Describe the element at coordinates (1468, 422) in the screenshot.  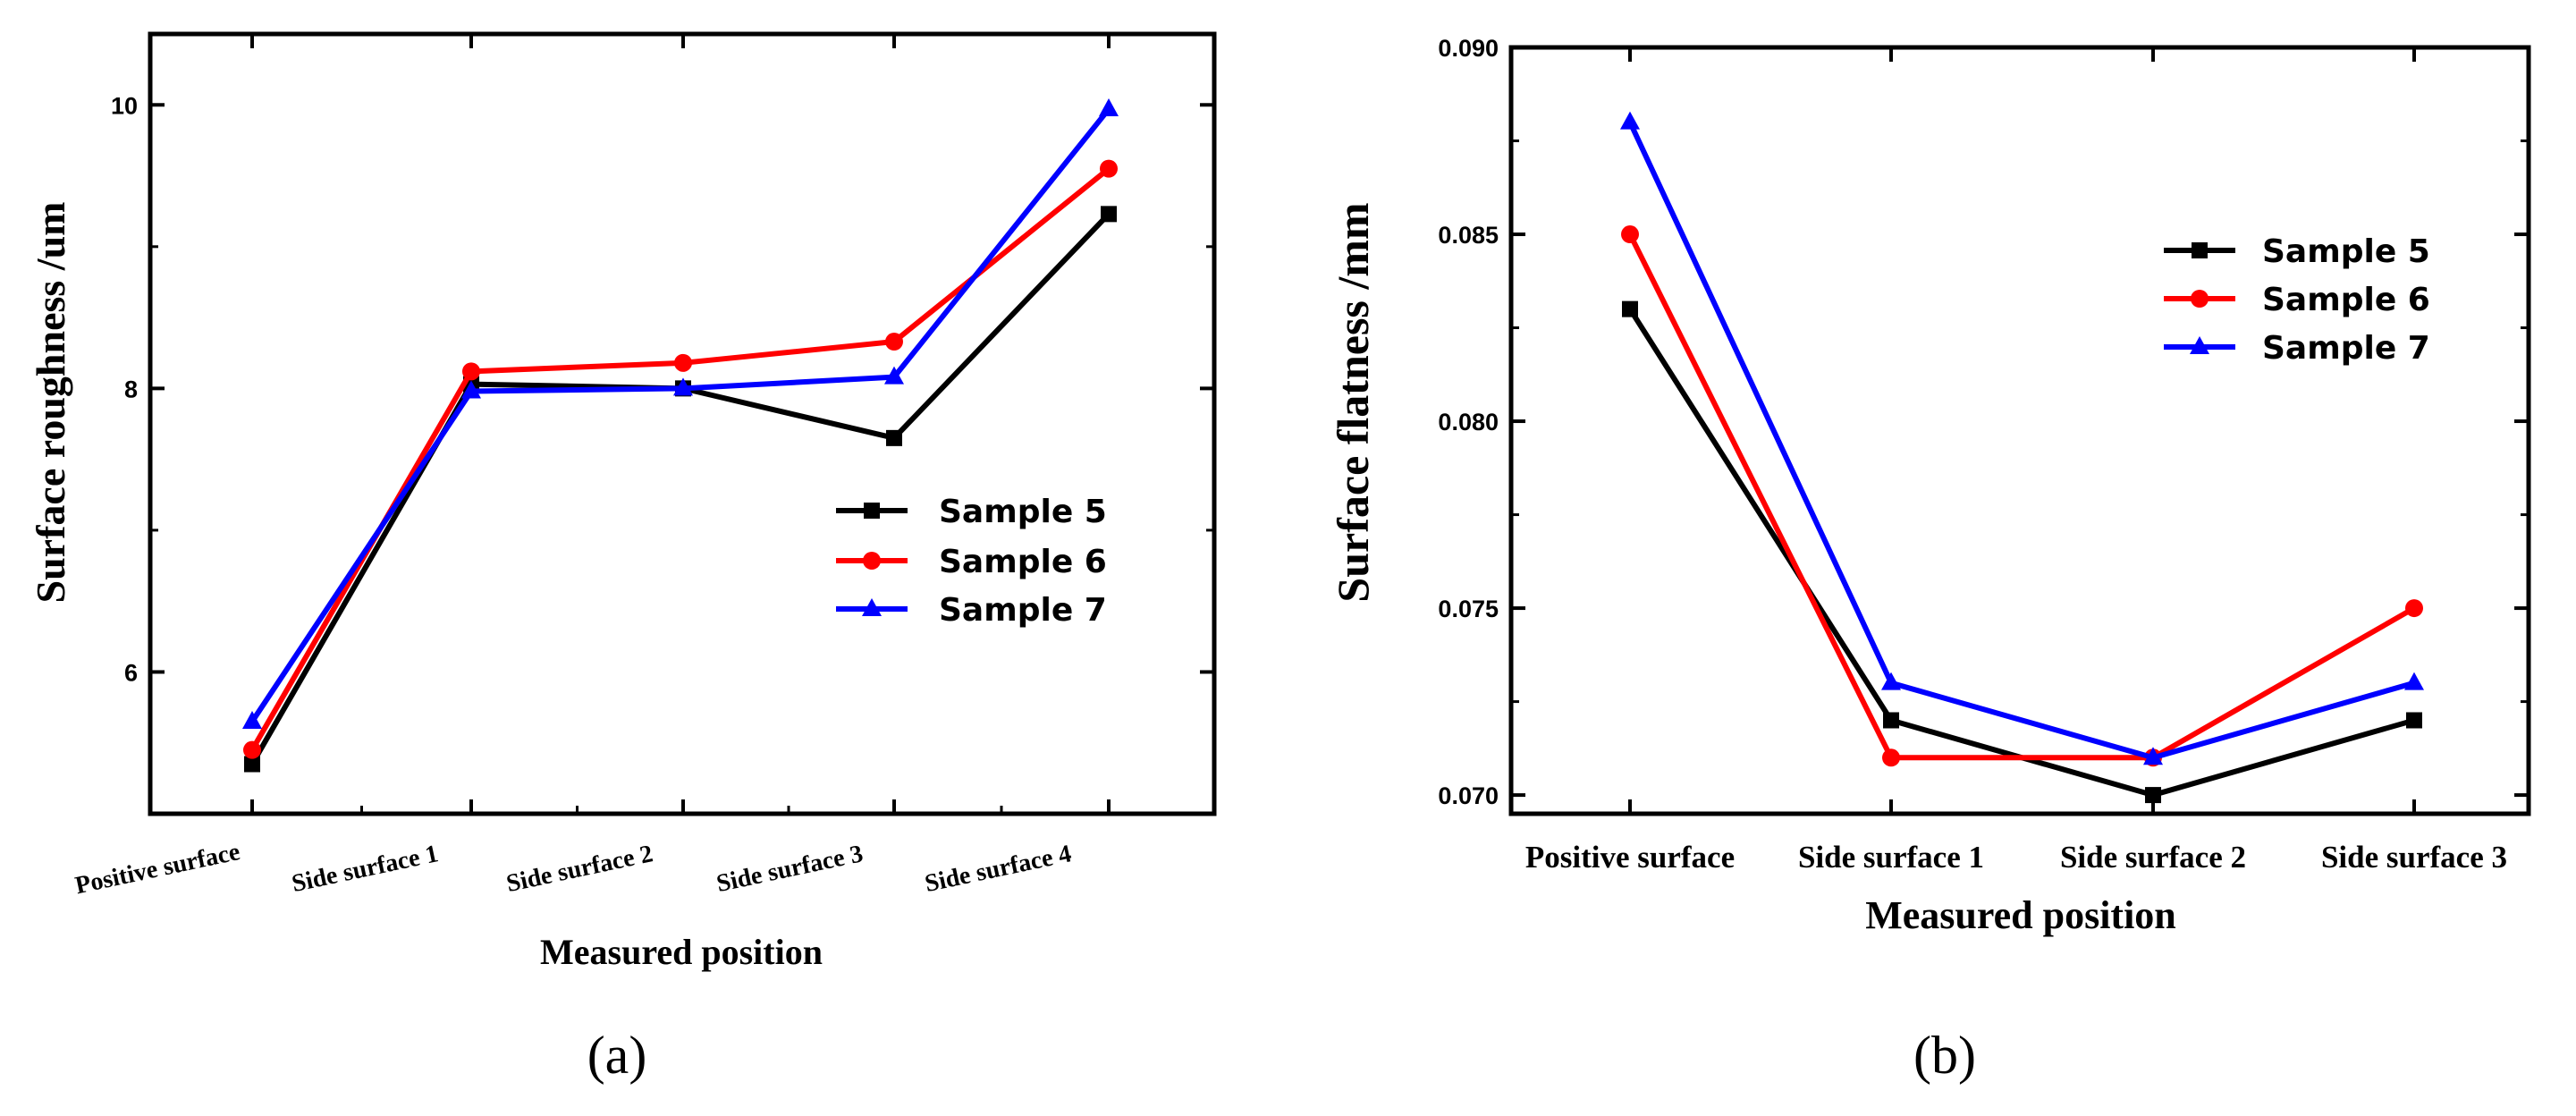
I see `y-tick-label: 0.080` at that location.